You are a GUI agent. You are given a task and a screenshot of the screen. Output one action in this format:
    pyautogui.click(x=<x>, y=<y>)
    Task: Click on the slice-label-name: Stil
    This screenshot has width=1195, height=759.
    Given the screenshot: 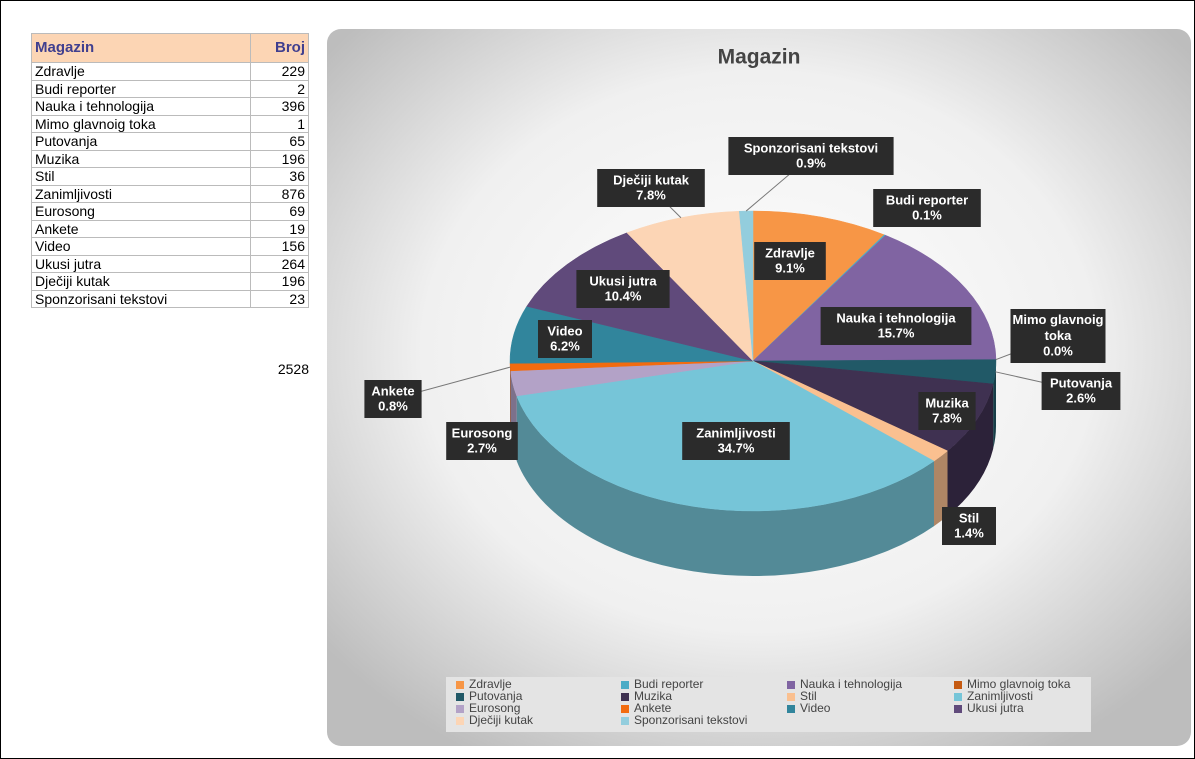 What is the action you would take?
    pyautogui.click(x=969, y=517)
    